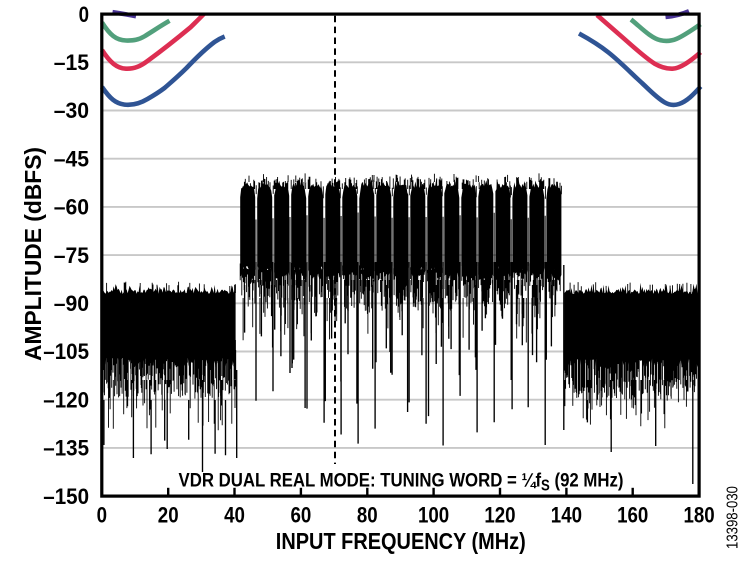  I want to click on svg-text: 40, so click(234, 515).